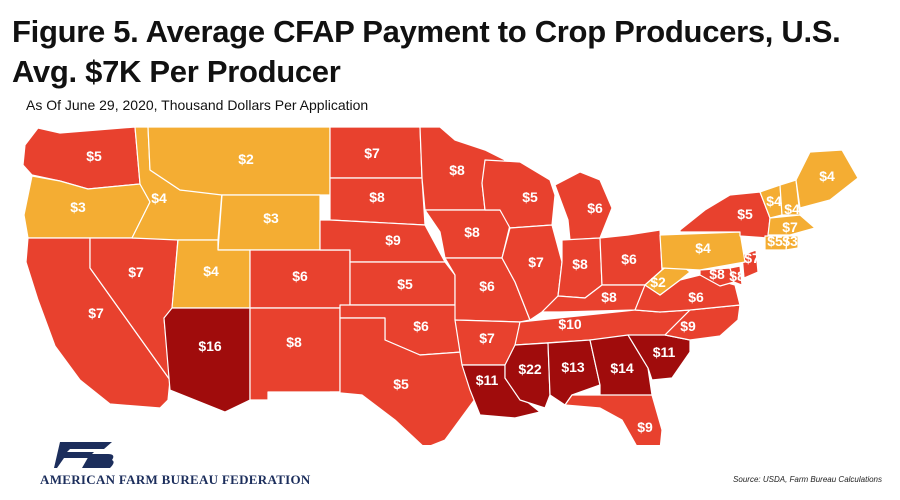 The height and width of the screenshot is (500, 900). What do you see at coordinates (175, 479) in the screenshot?
I see `afbf-name: AMERICAN FARM BUREAU FEDERATION` at bounding box center [175, 479].